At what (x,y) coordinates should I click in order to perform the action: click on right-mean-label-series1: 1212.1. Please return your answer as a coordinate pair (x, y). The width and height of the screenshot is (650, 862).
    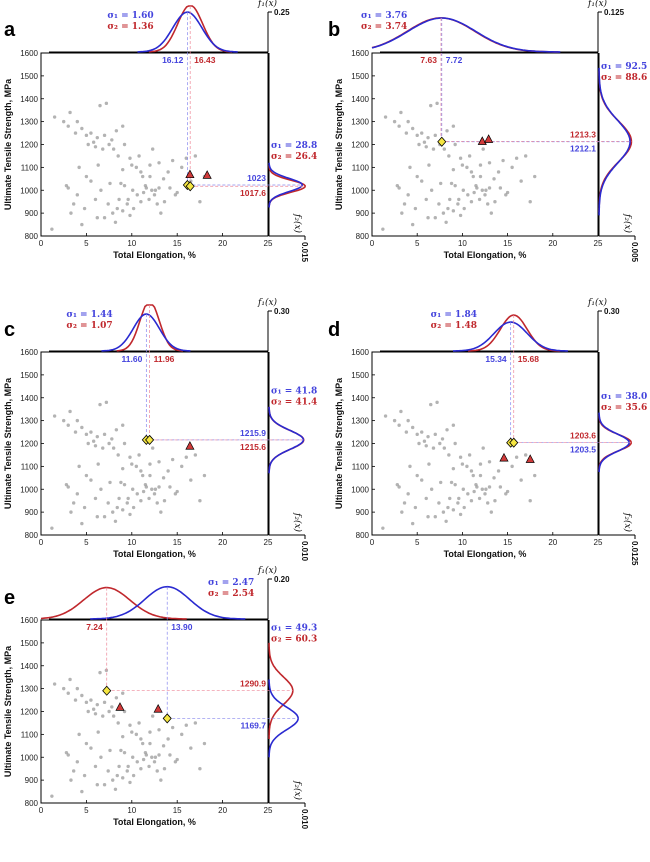
    Looking at the image, I should click on (583, 149).